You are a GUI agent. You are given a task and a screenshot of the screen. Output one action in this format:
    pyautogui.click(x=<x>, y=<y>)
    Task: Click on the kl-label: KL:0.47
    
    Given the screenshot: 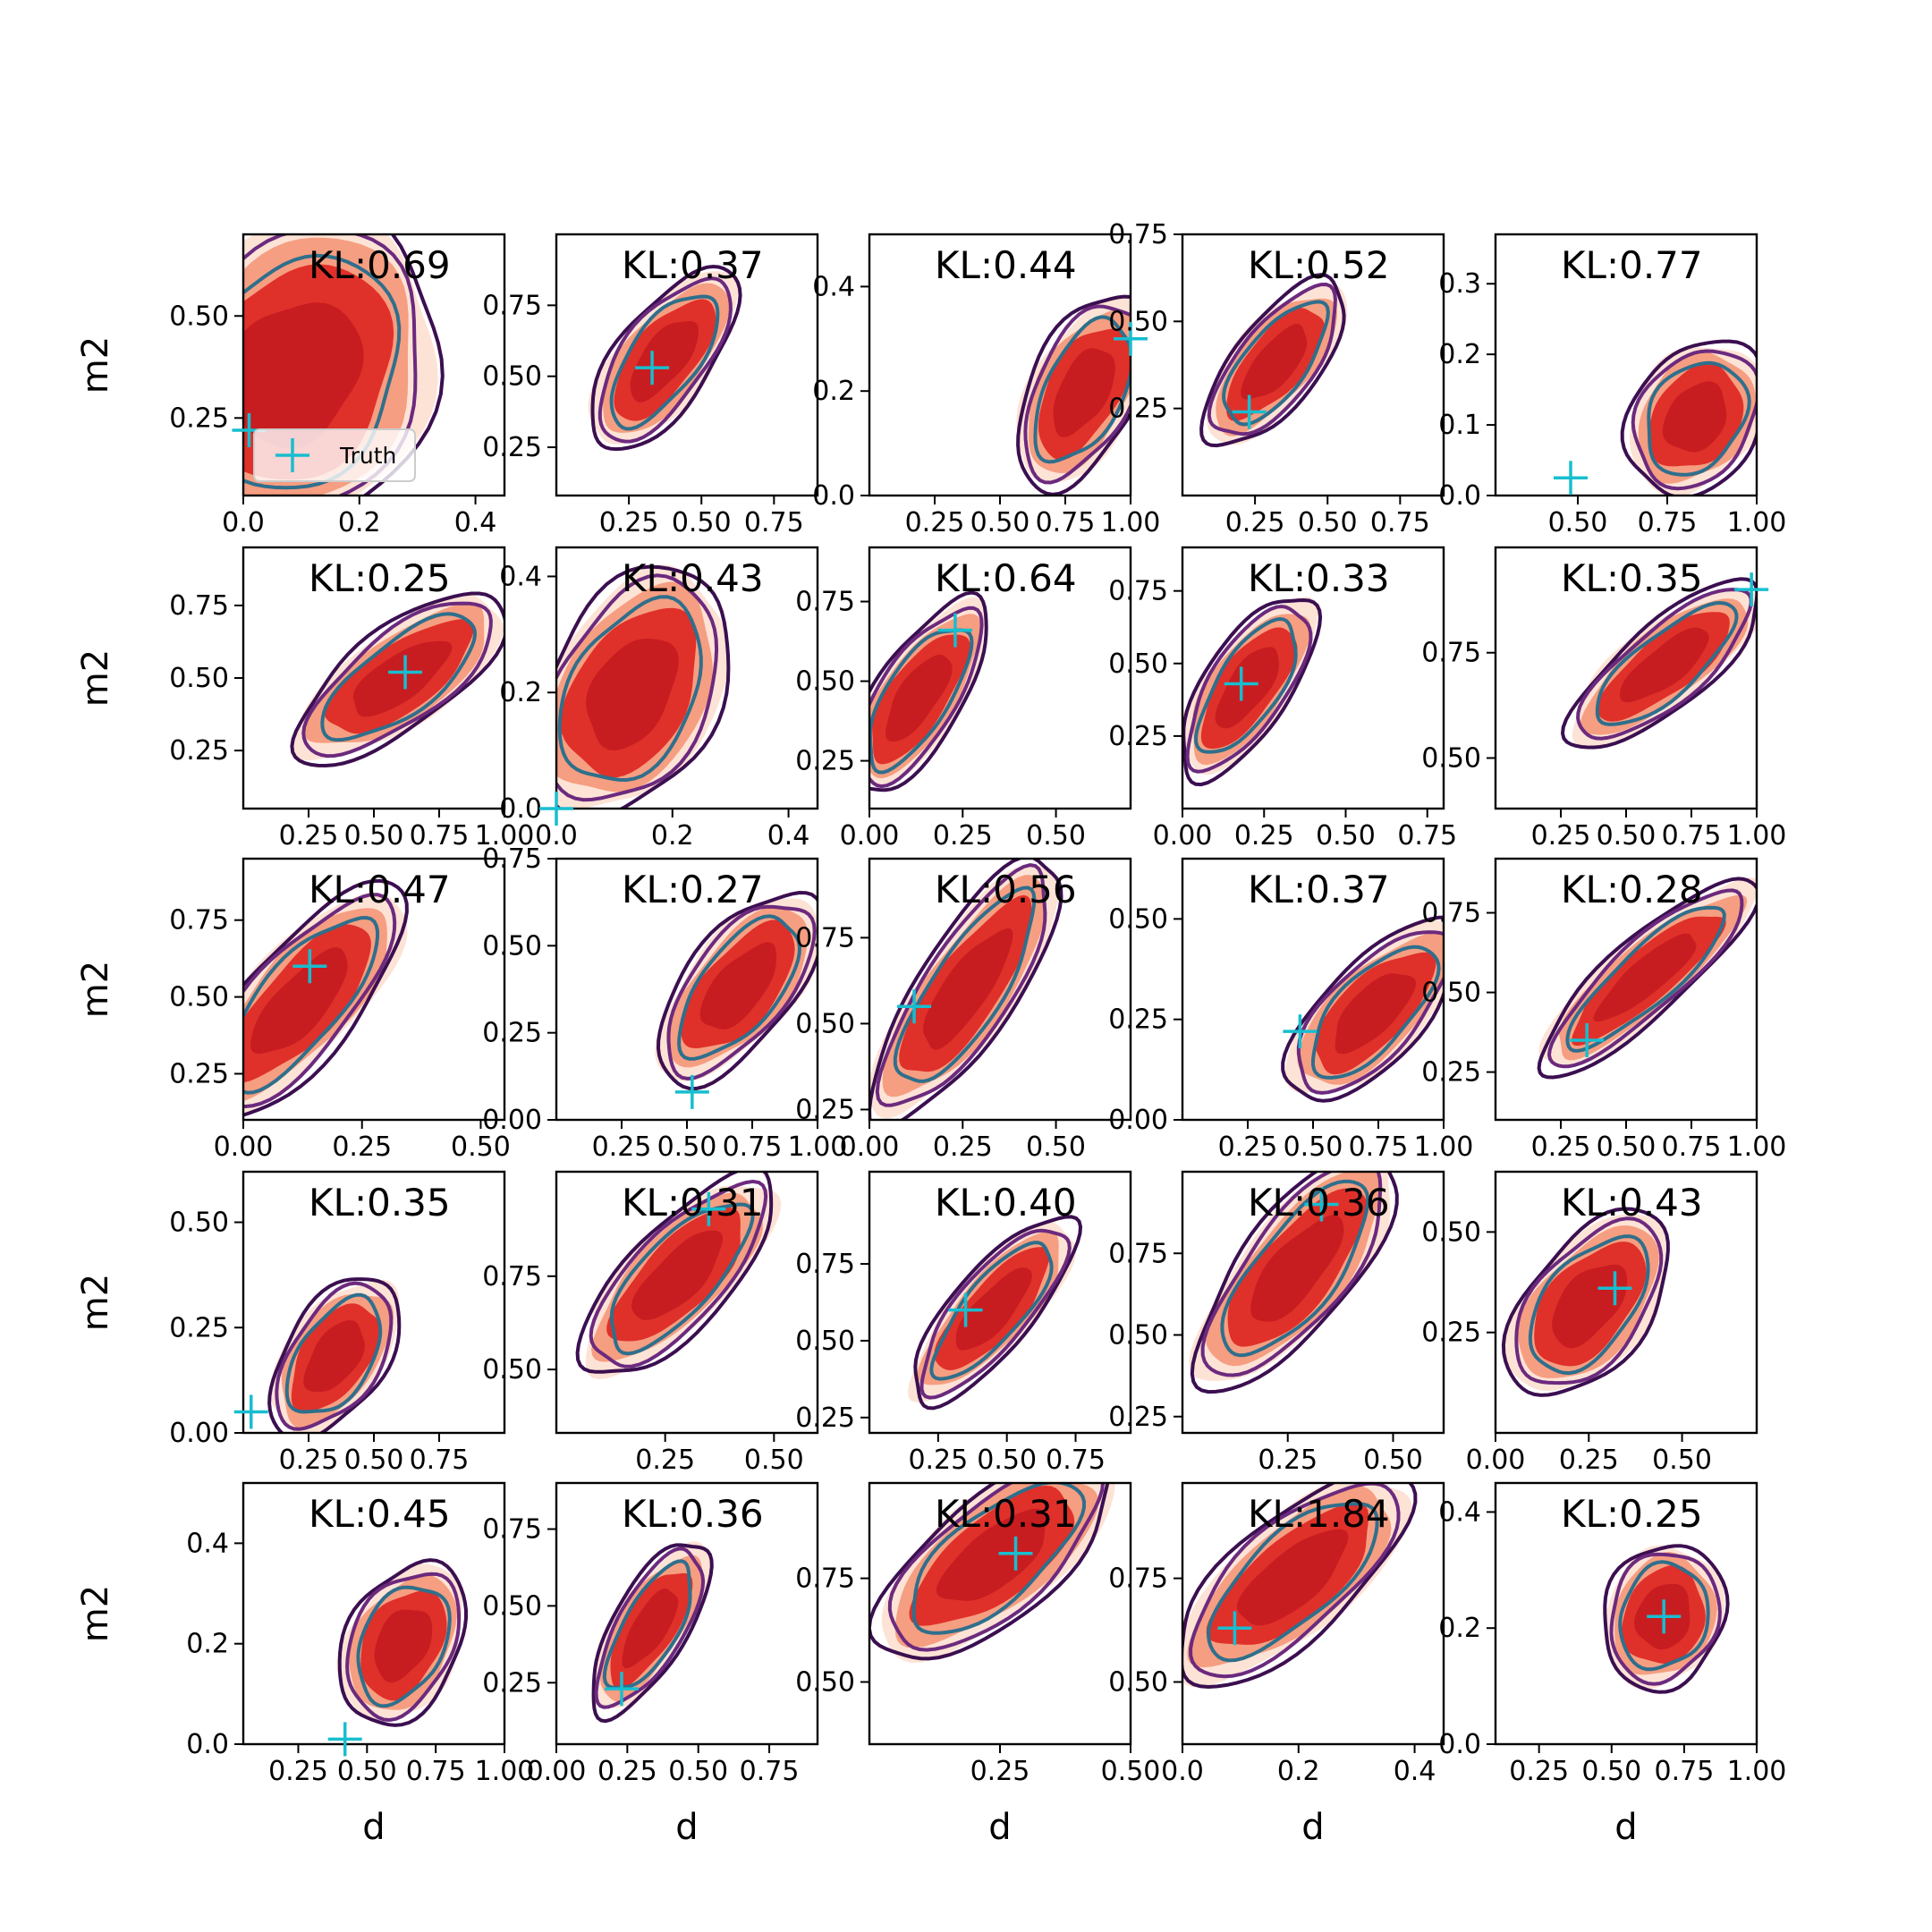 What is the action you would take?
    pyautogui.click(x=380, y=889)
    